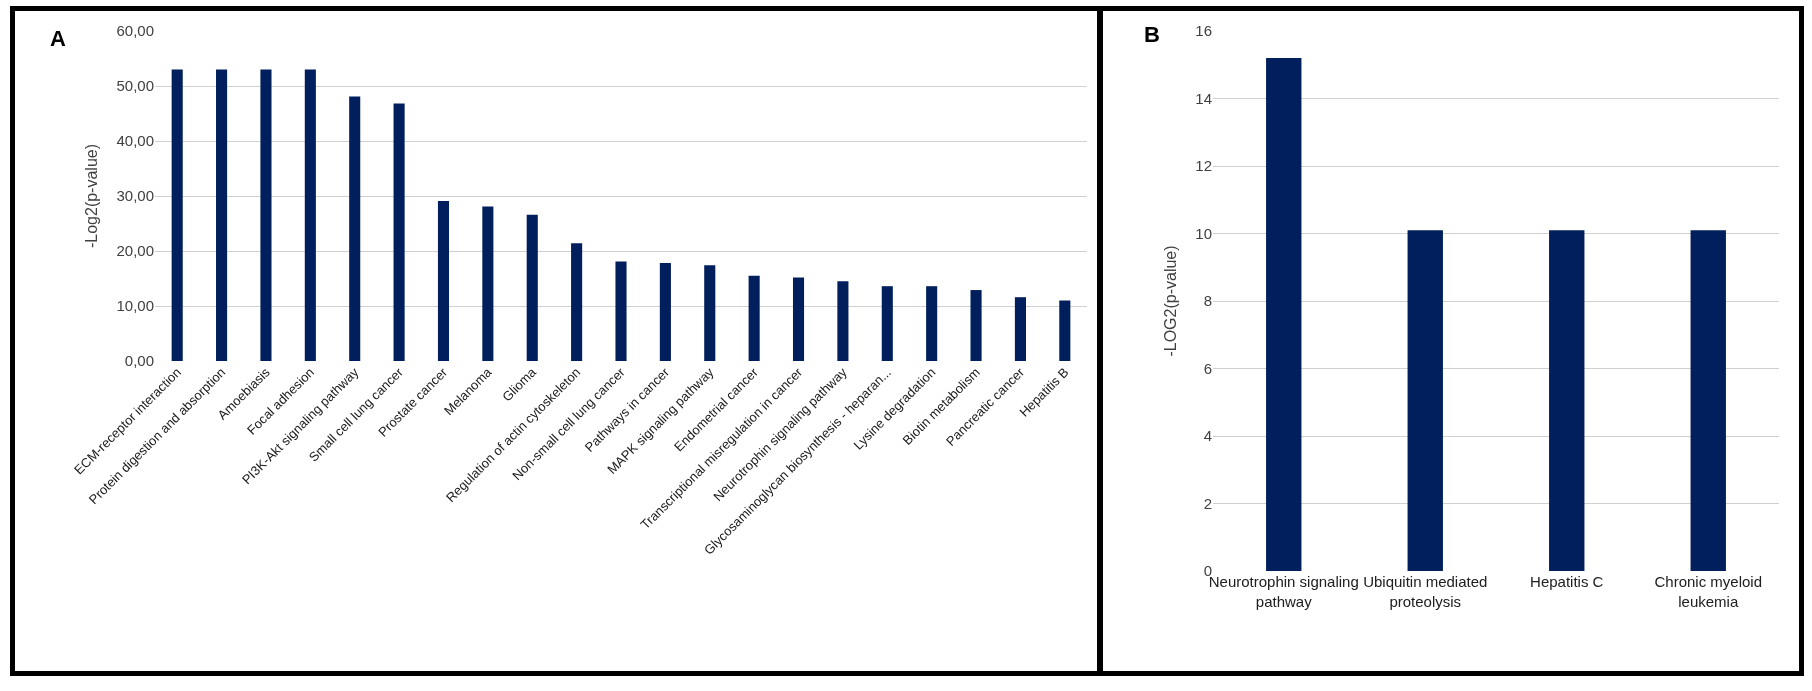 The width and height of the screenshot is (1812, 691). Describe the element at coordinates (1207, 368) in the screenshot. I see `y-tick-label: 6` at that location.